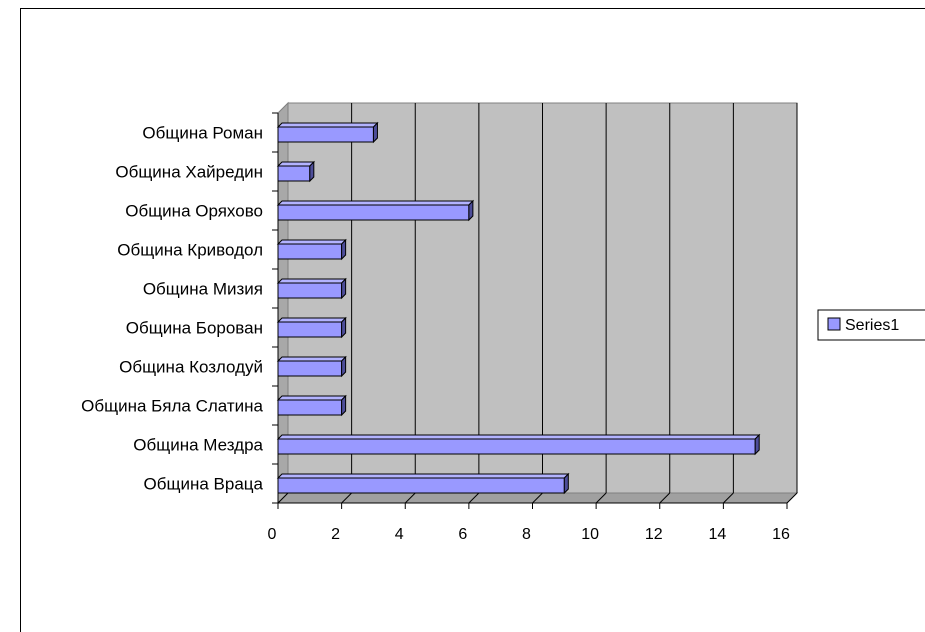  Describe the element at coordinates (203, 289) in the screenshot. I see `category-label: Община Мизия` at that location.